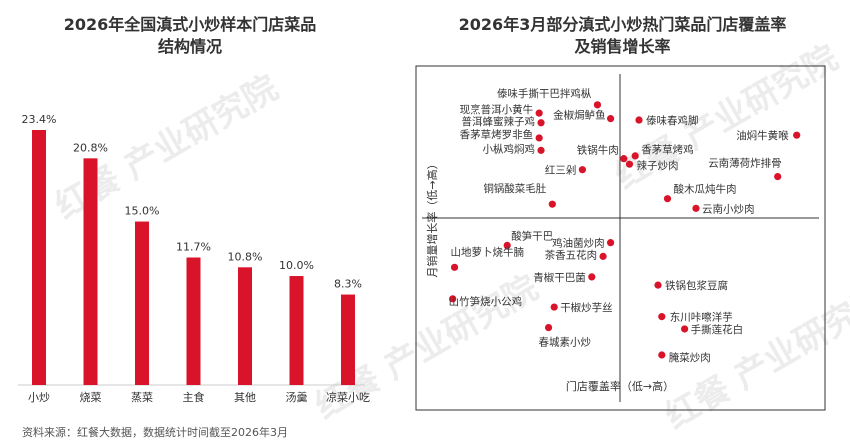  Describe the element at coordinates (348, 284) in the screenshot. I see `bar-value-label: 8.3%` at that location.